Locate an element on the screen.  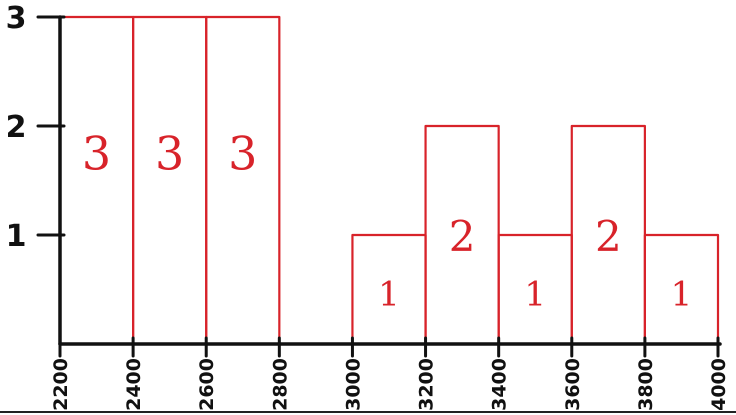
y-tick-label: 2 is located at coordinates (16, 127).